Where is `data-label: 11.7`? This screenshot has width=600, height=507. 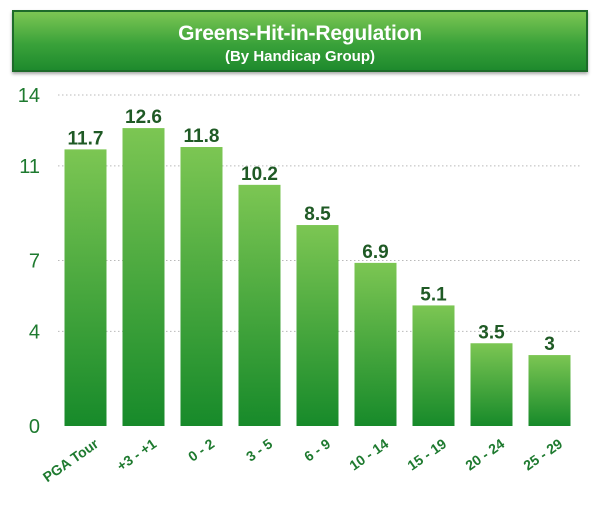 data-label: 11.7 is located at coordinates (86, 138).